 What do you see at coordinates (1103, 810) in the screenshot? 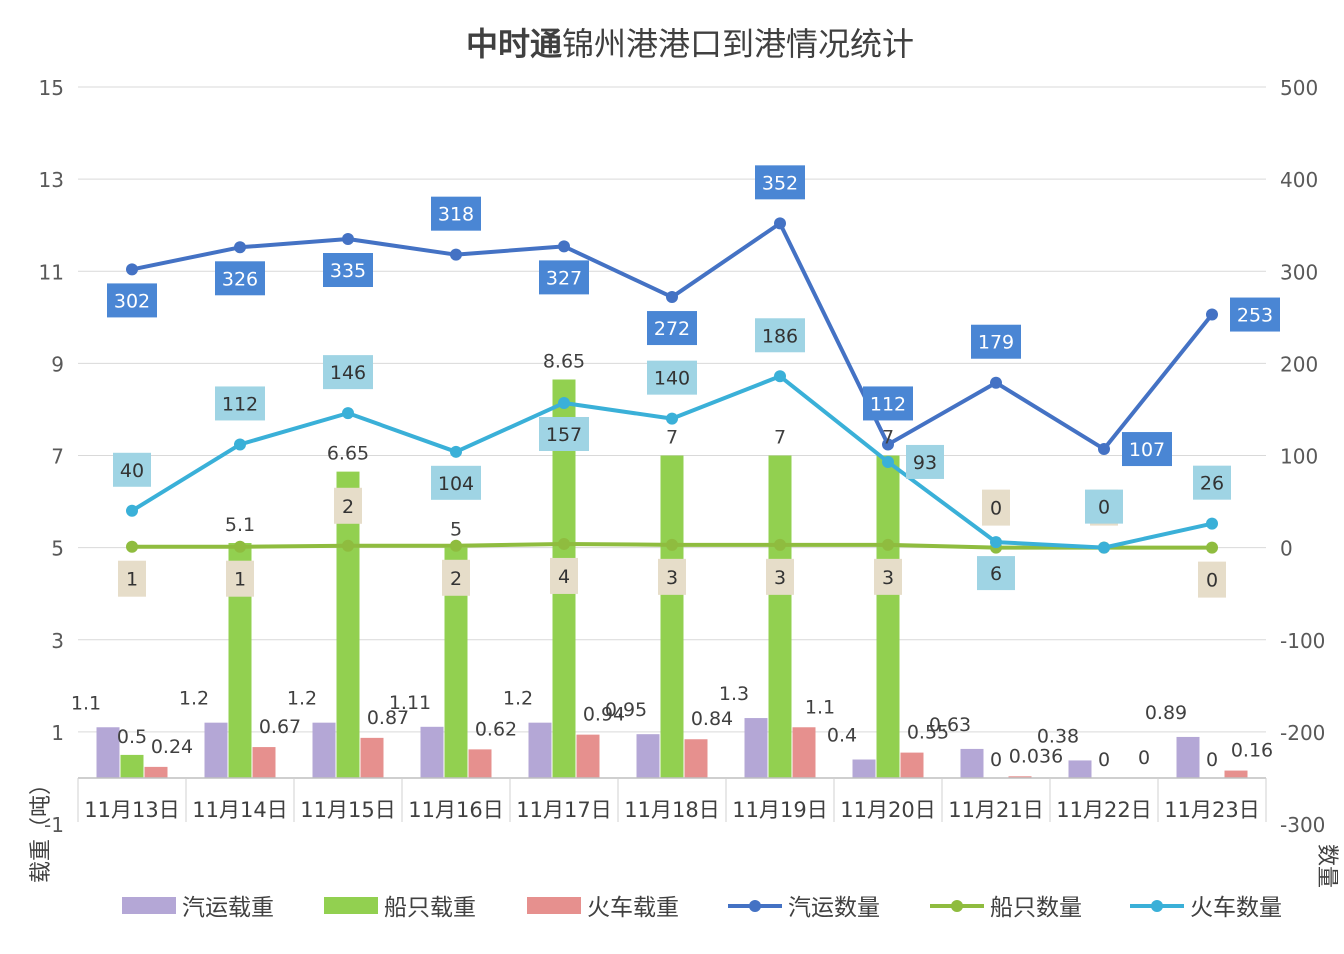
I see `category-label: 11月22日` at bounding box center [1103, 810].